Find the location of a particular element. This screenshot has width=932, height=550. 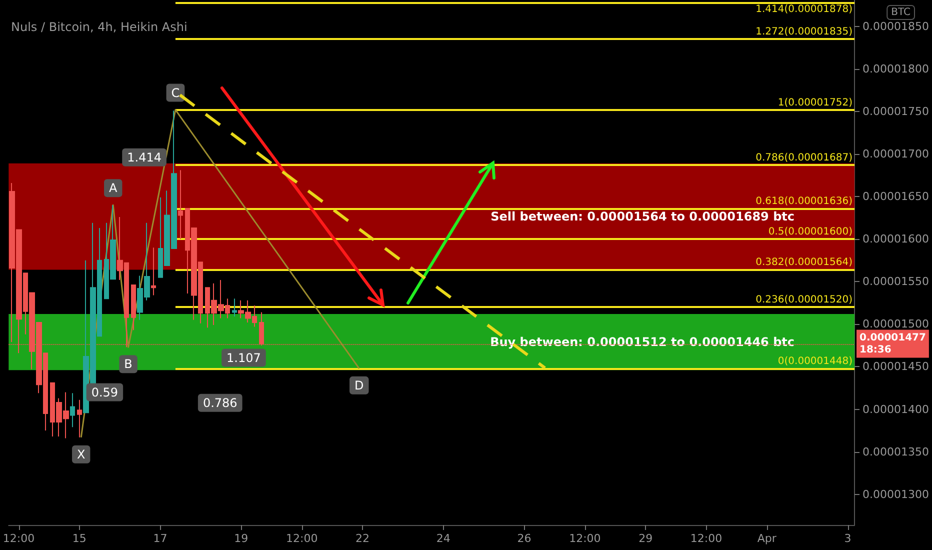

data-label: D is located at coordinates (359, 385).